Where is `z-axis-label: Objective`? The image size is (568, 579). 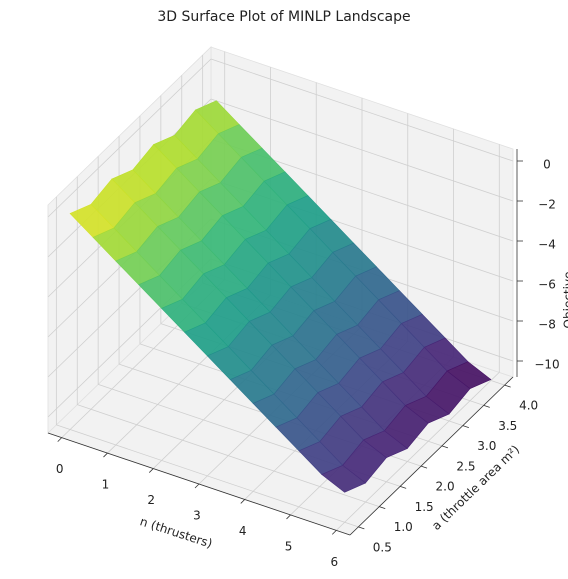
z-axis-label: Objective is located at coordinates (565, 300).